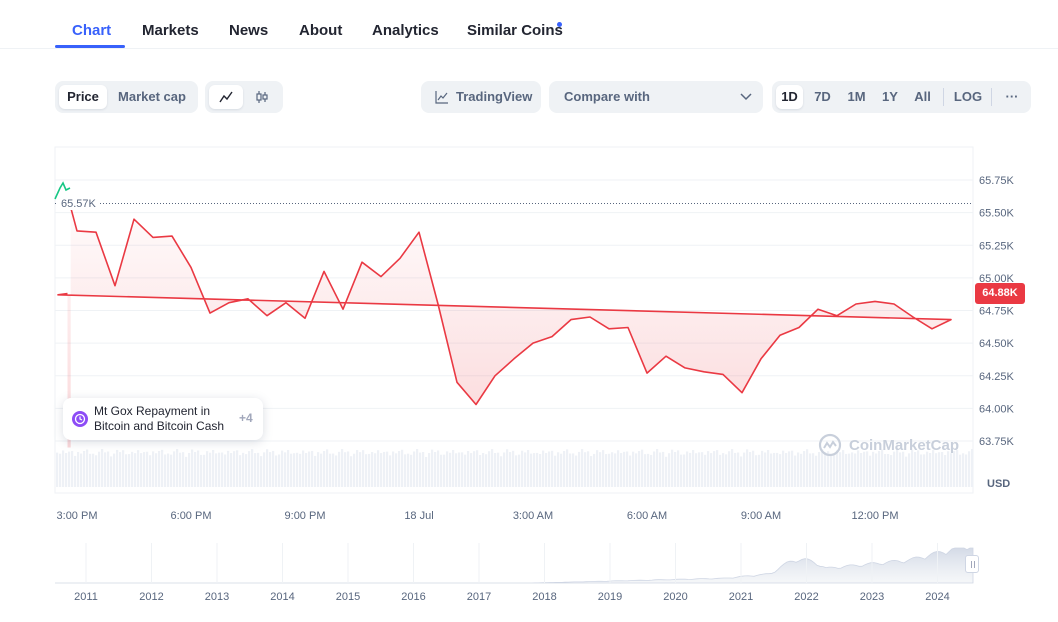 The image size is (1058, 622). I want to click on navigator-drag-handle, so click(972, 564).